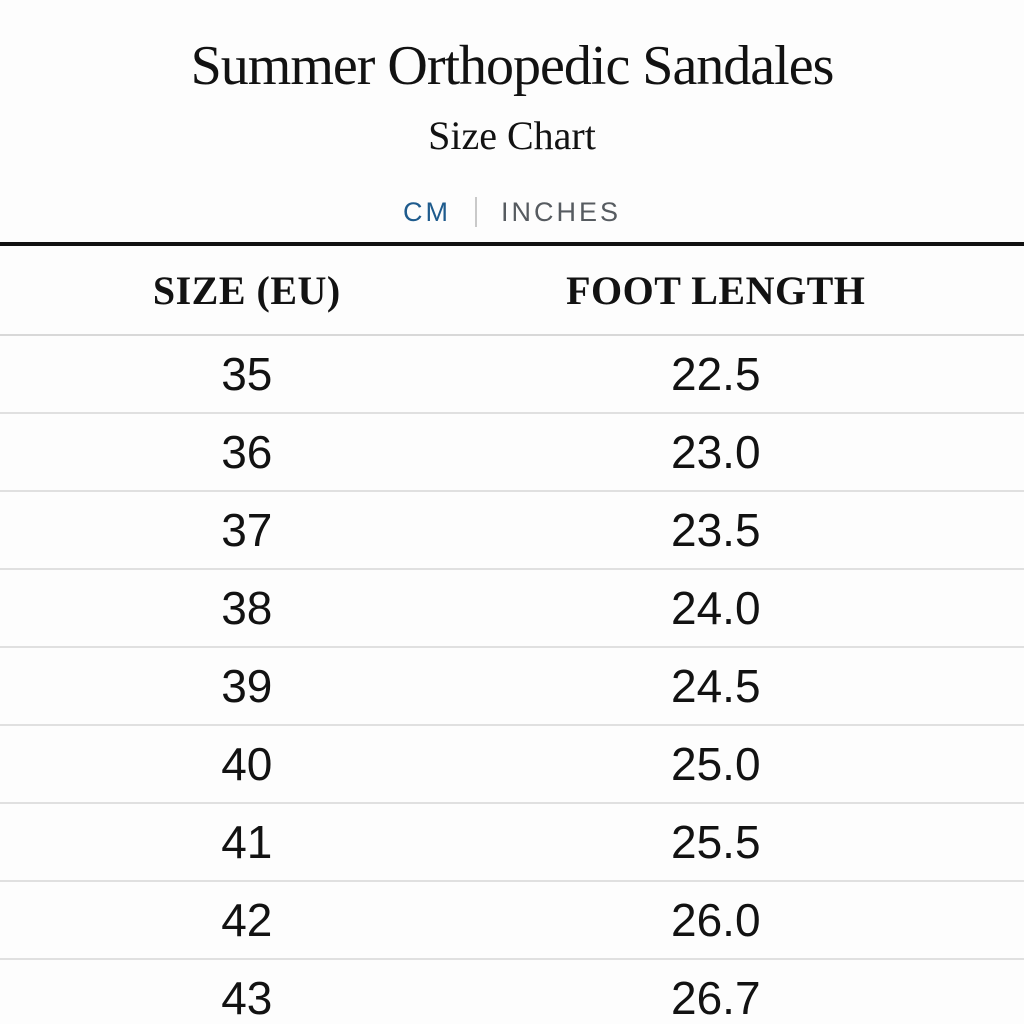 The height and width of the screenshot is (1024, 1024). What do you see at coordinates (715, 375) in the screenshot?
I see `foot-length-cell: 22.5` at bounding box center [715, 375].